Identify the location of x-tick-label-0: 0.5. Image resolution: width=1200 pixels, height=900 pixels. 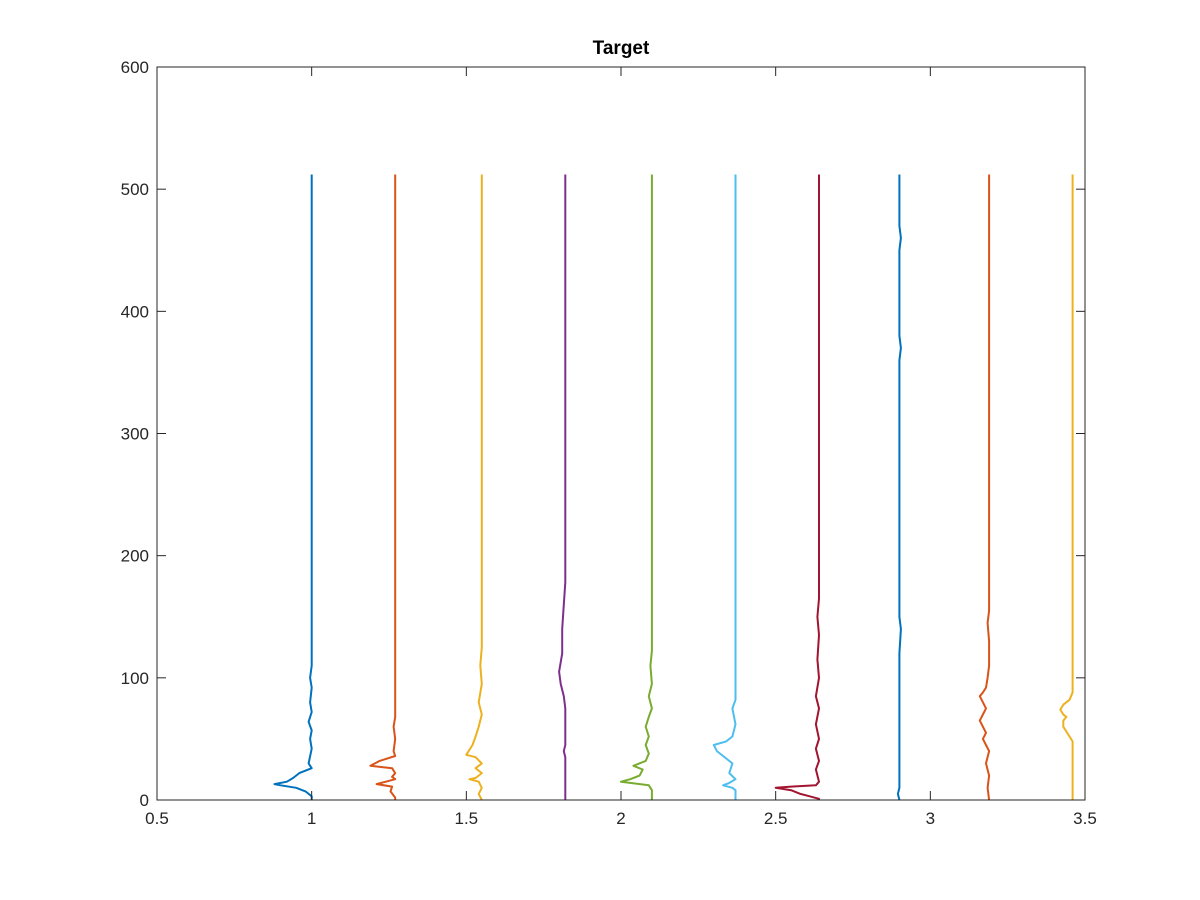
(157, 818).